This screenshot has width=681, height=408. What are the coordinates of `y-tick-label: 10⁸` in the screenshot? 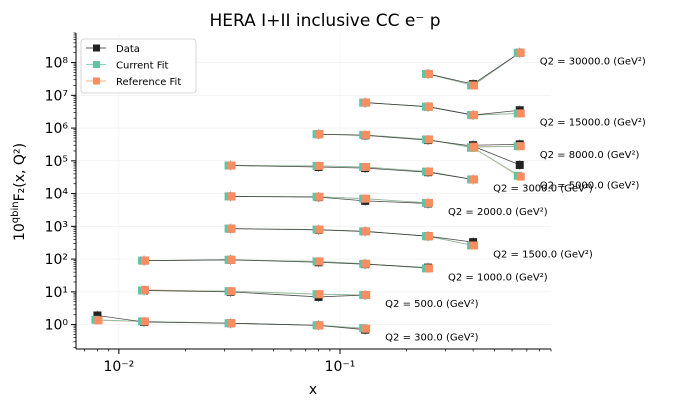 It's located at (57, 64).